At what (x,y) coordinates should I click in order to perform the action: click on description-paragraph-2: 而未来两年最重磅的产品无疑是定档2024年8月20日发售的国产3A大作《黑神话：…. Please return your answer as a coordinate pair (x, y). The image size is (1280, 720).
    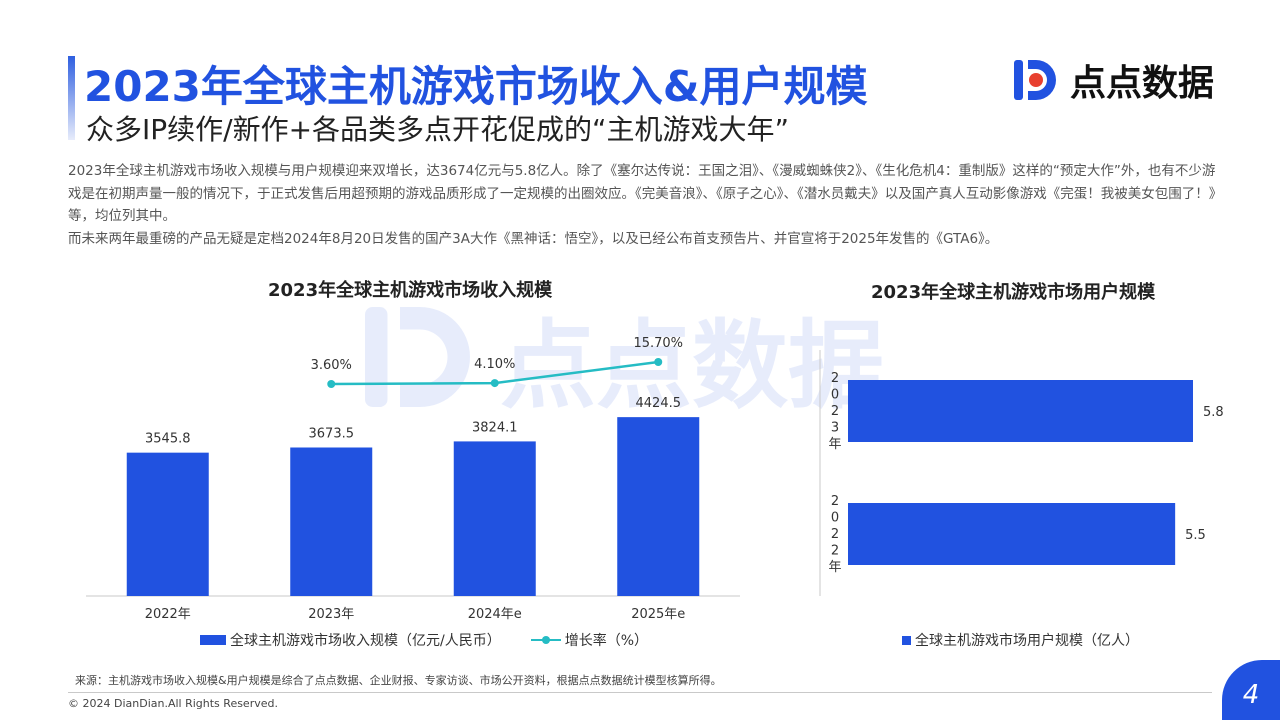
    Looking at the image, I should click on (533, 238).